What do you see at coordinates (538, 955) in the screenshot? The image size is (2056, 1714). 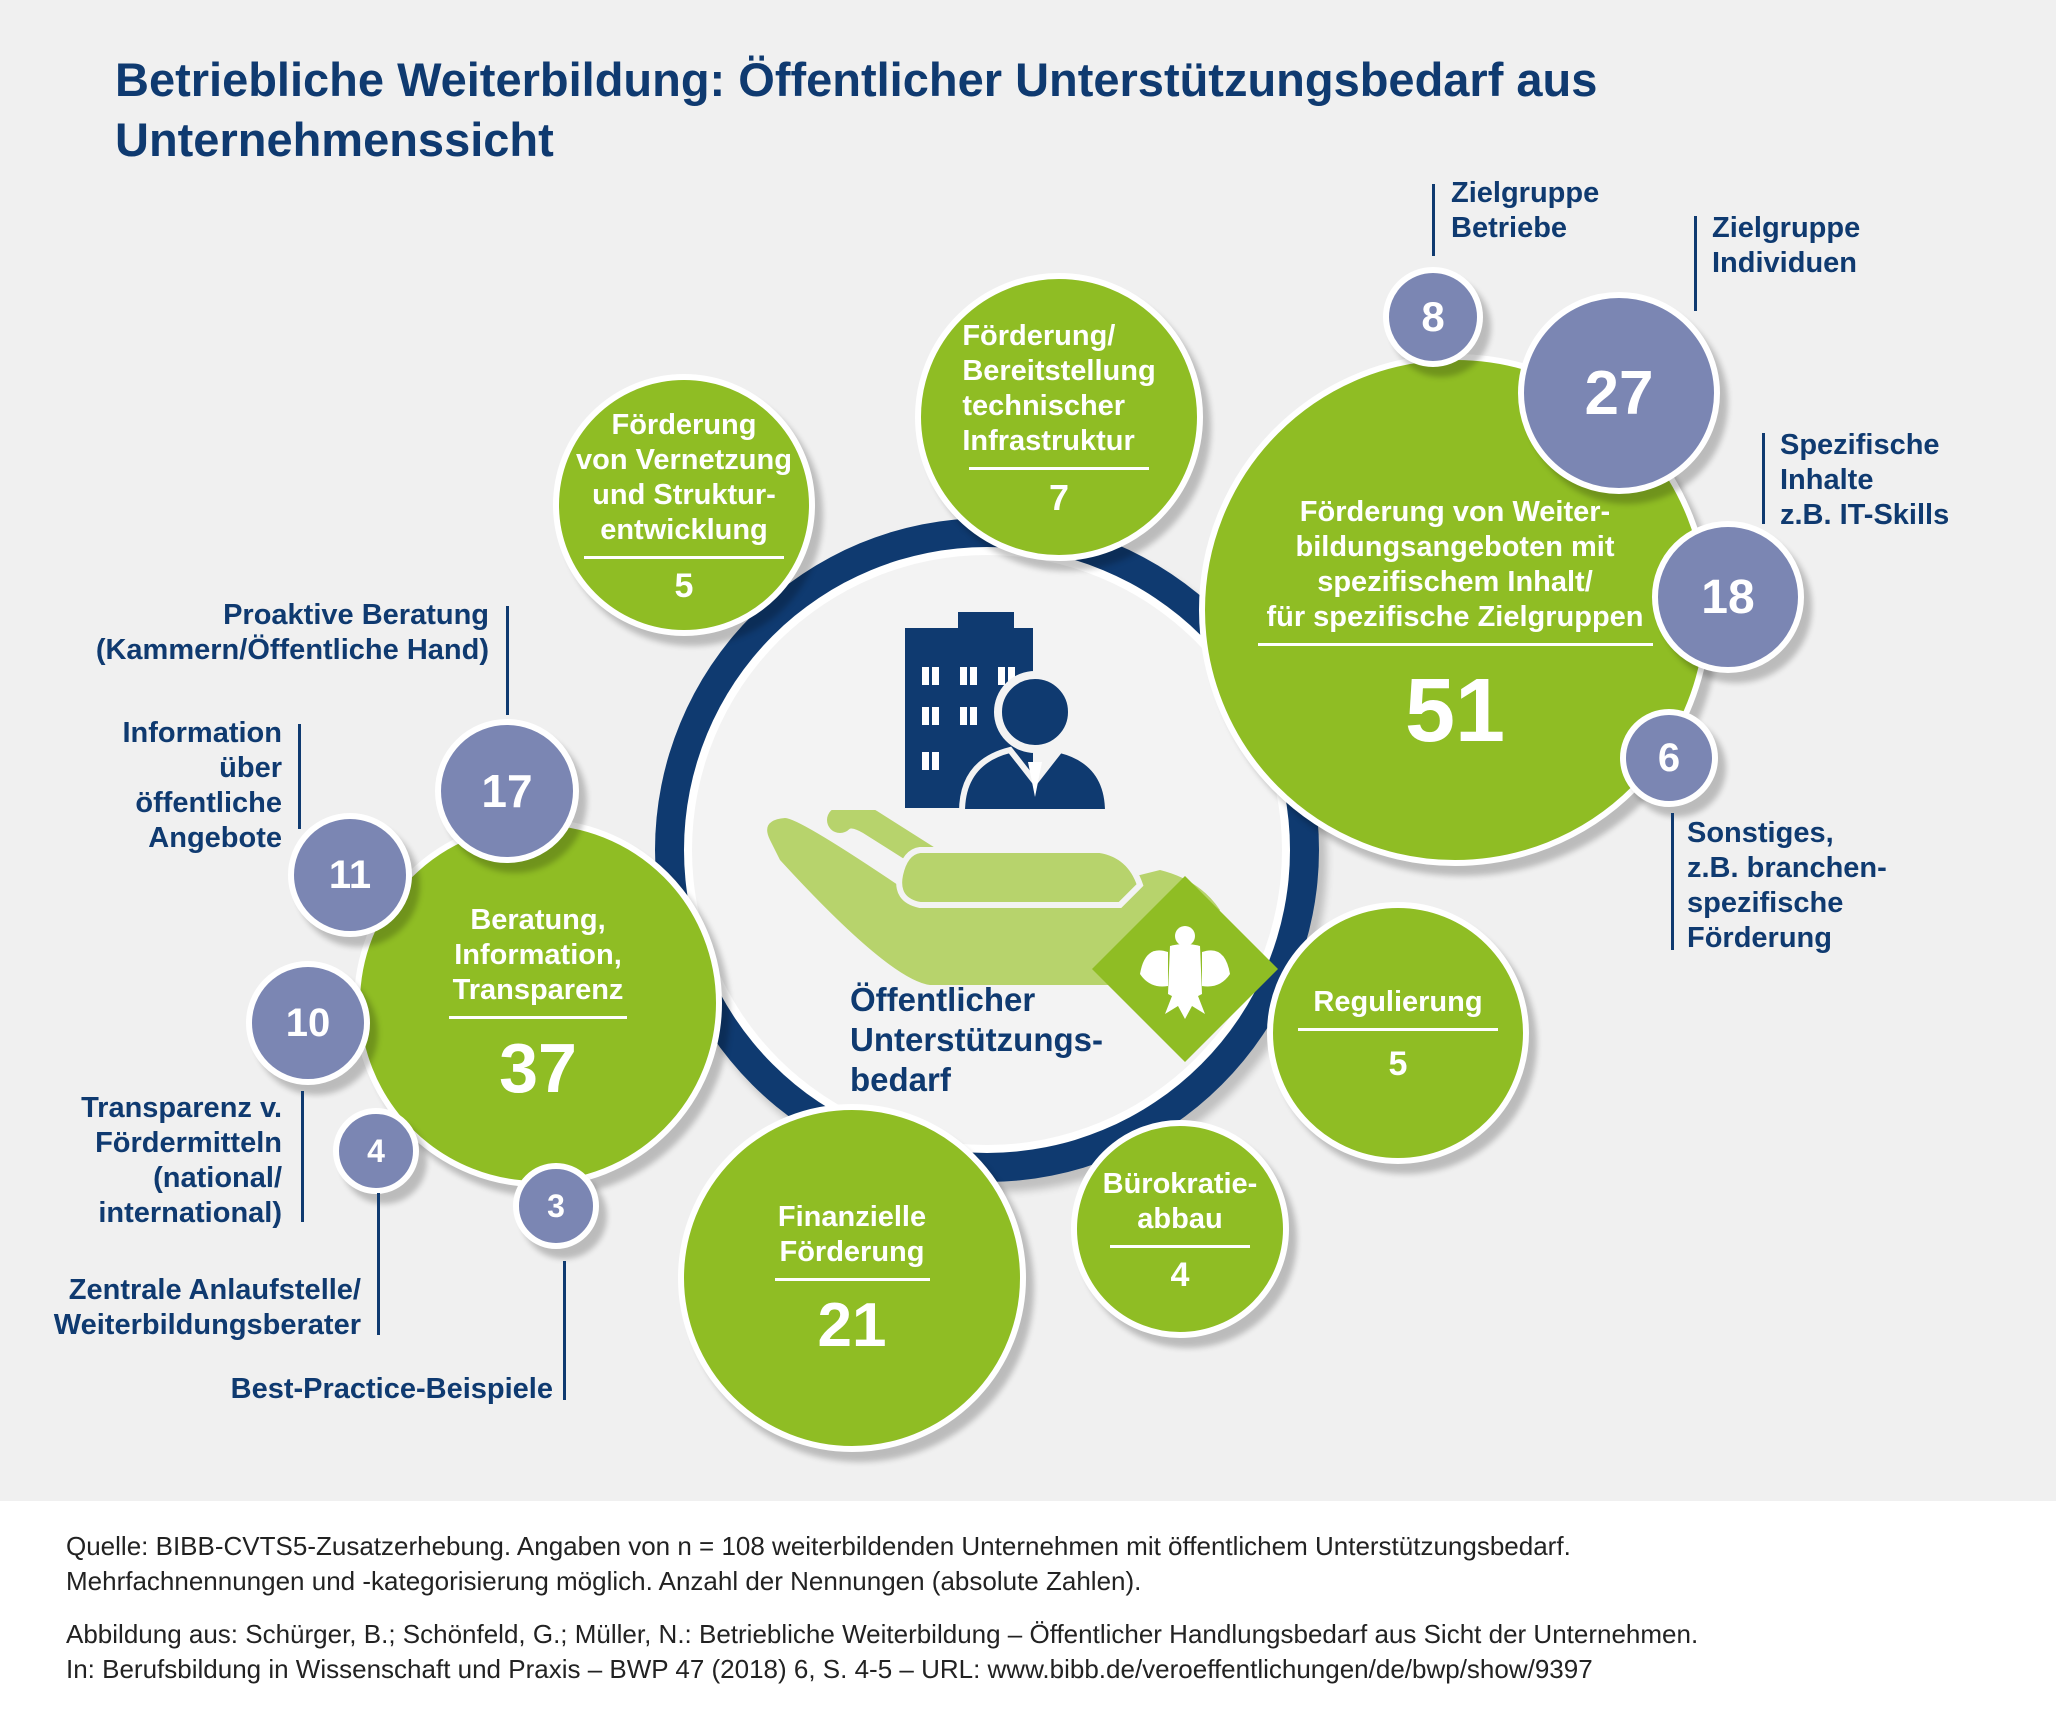 I see `category-label: Beratung, Information, Transparenz` at bounding box center [538, 955].